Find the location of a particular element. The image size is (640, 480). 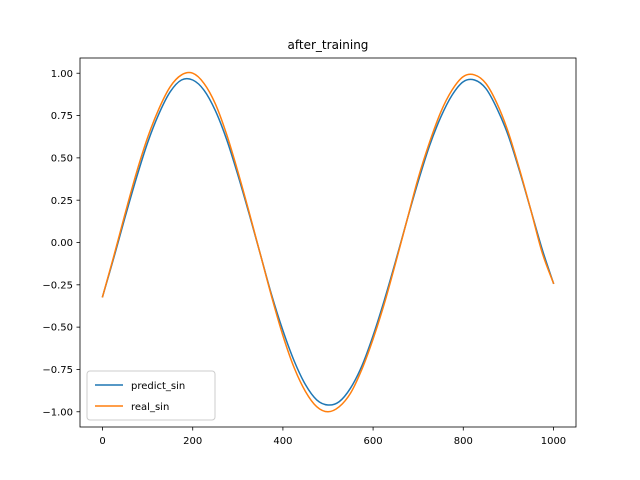

y-tick-label: 0.50 is located at coordinates (62, 158).